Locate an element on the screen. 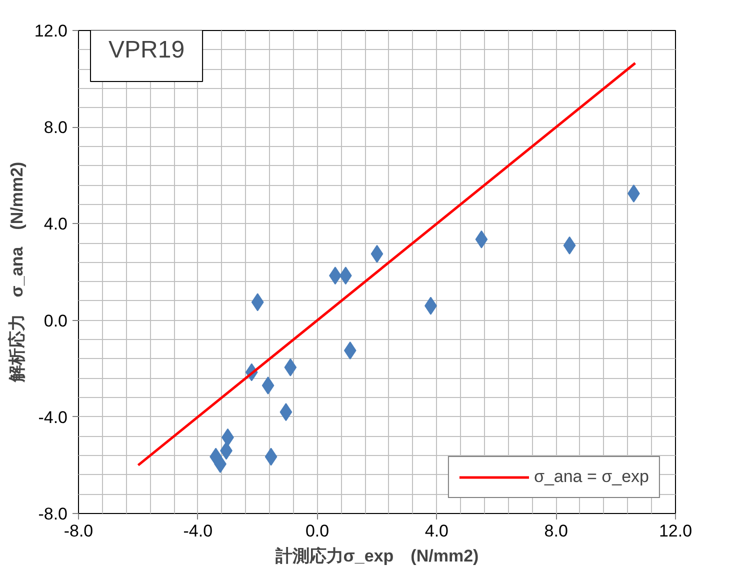 The image size is (732, 585). x-tick-label: 0.0 is located at coordinates (317, 531).